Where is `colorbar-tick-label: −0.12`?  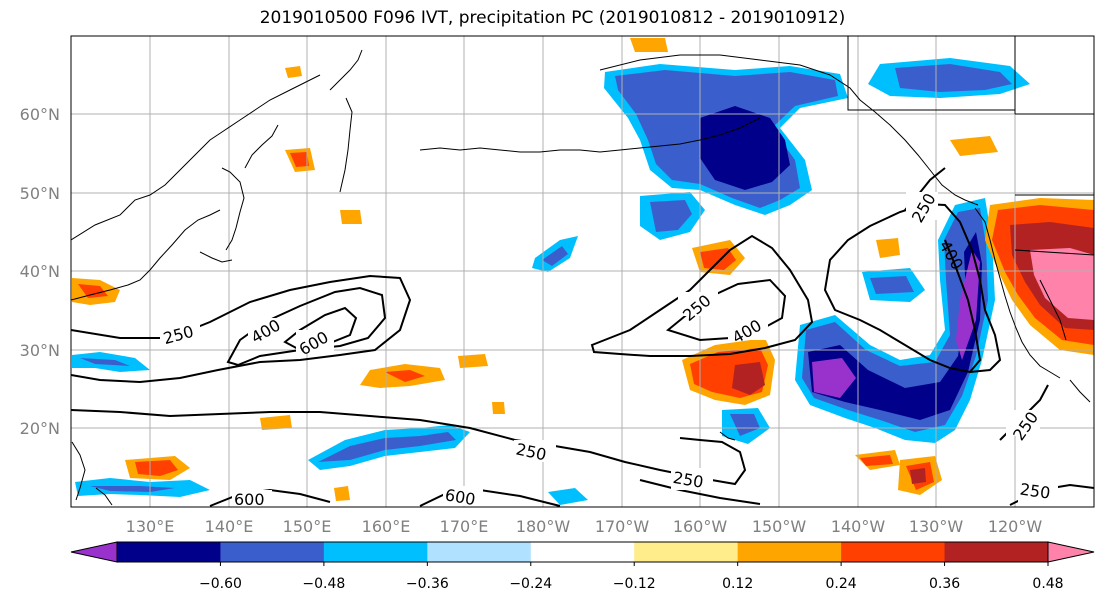 colorbar-tick-label: −0.12 is located at coordinates (634, 584).